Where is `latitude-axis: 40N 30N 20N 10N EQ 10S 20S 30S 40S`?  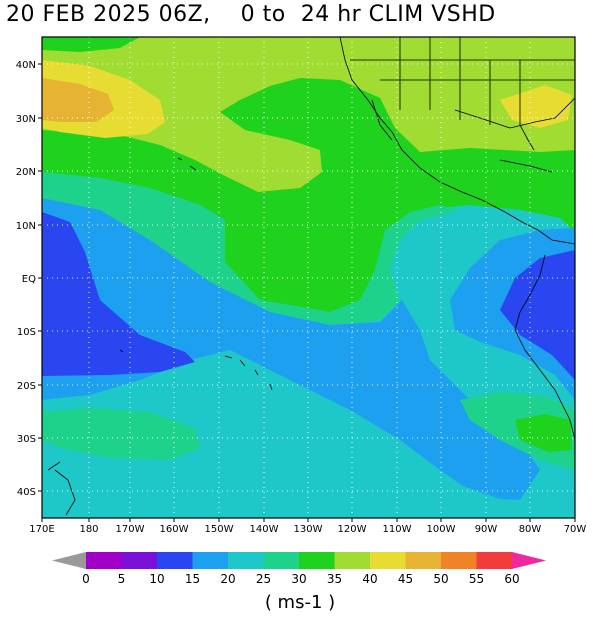
latitude-axis: 40N 30N 20N 10N EQ 10S 20S 30S 40S is located at coordinates (29, 279).